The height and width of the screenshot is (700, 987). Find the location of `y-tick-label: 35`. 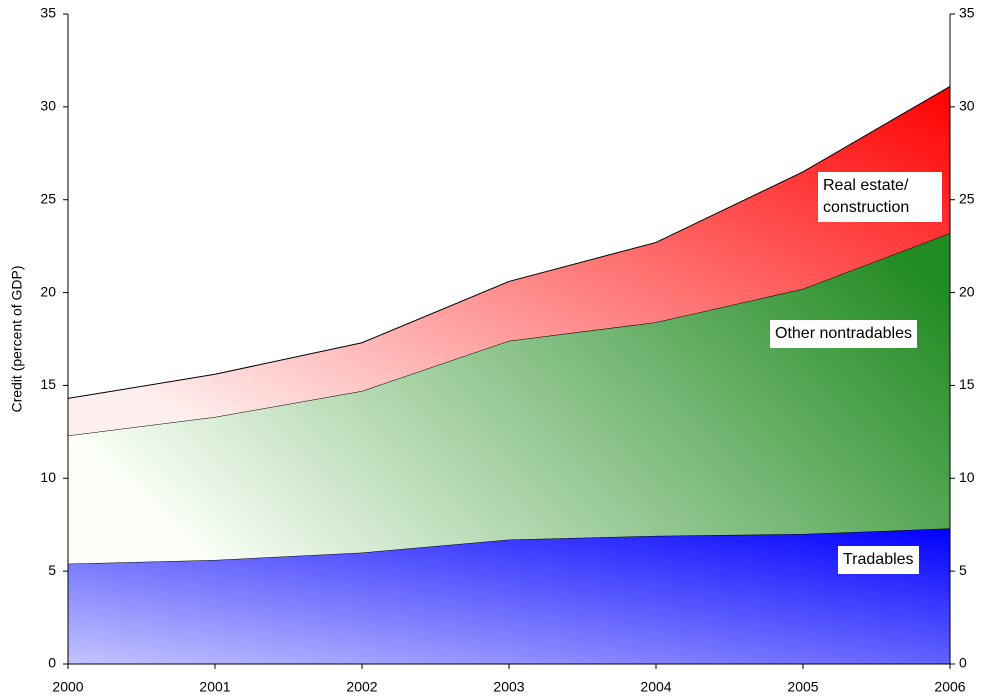

y-tick-label: 35 is located at coordinates (48, 13).